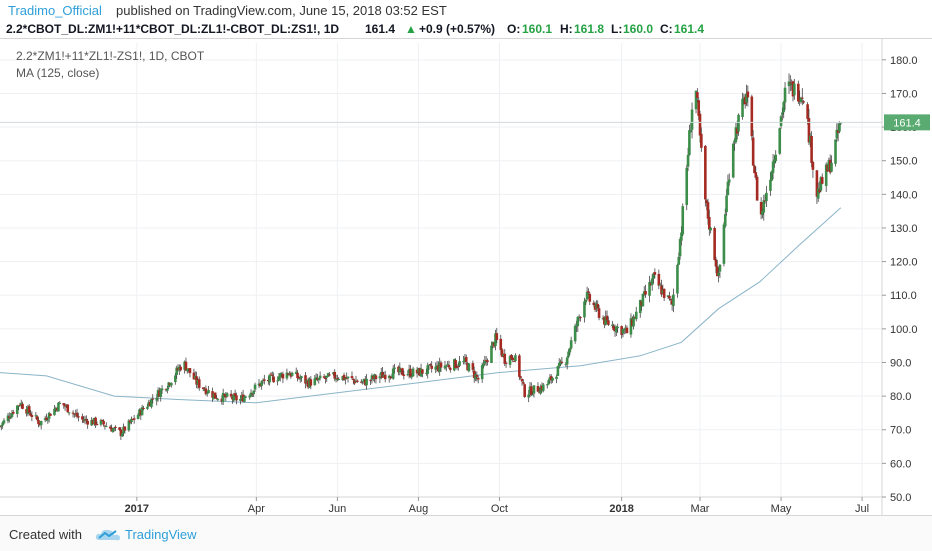 This screenshot has height=551, width=932. What do you see at coordinates (904, 195) in the screenshot?
I see `y-tick-label: 140.0` at bounding box center [904, 195].